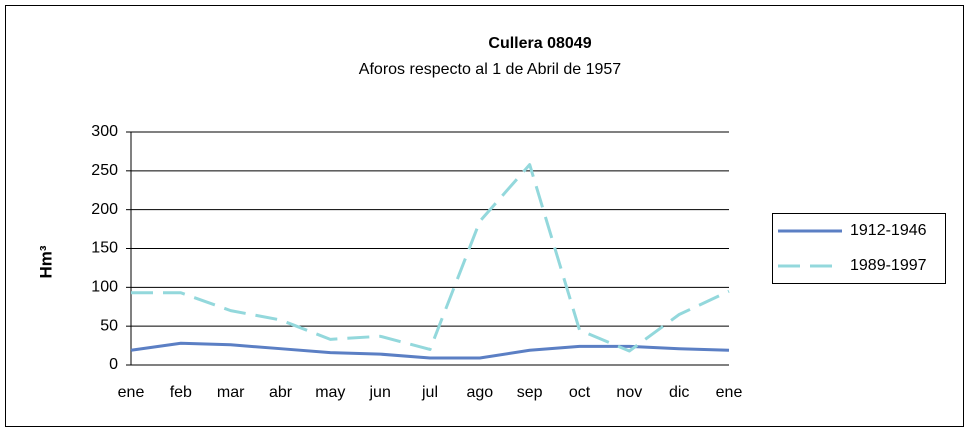 The width and height of the screenshot is (970, 433). I want to click on x-tick-label: dic, so click(679, 392).